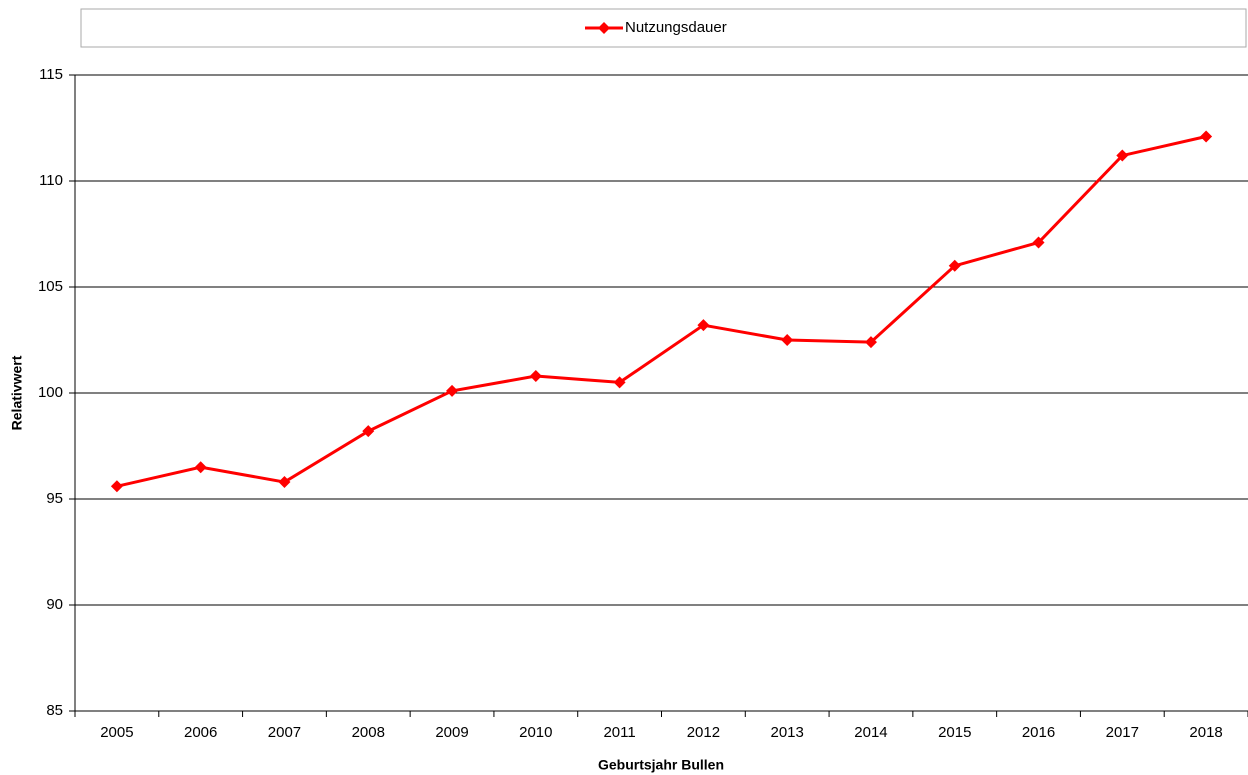 The height and width of the screenshot is (775, 1248). What do you see at coordinates (870, 732) in the screenshot?
I see `x-tick-label: 2014` at bounding box center [870, 732].